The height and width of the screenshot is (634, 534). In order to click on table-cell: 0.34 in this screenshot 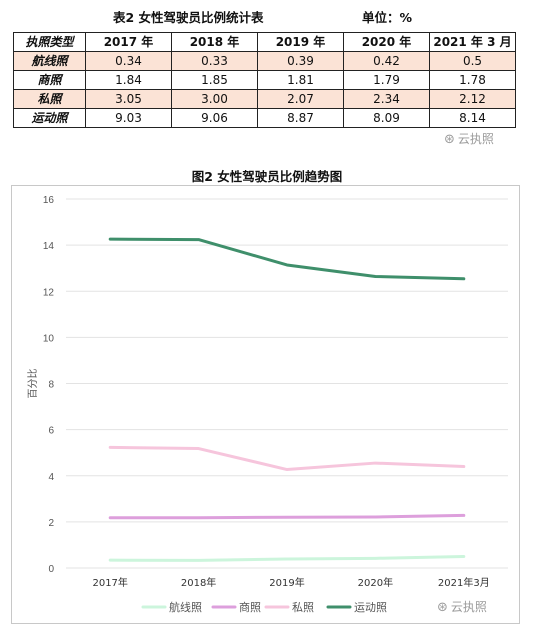, I will do `click(128, 61)`.